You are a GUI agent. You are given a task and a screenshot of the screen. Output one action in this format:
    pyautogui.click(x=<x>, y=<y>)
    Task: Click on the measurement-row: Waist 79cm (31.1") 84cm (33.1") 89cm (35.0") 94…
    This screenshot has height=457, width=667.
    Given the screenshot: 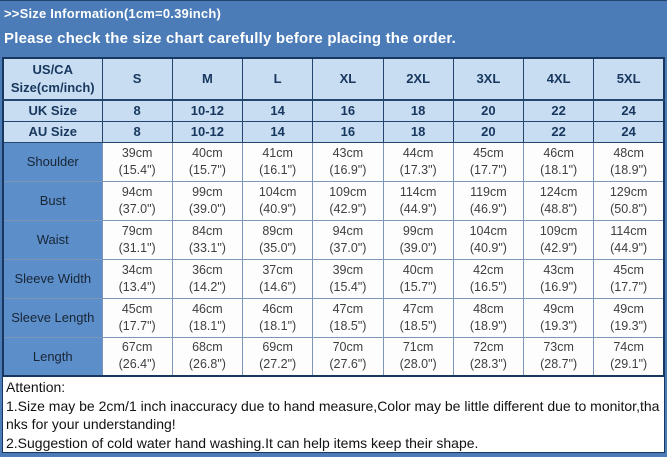 What is the action you would take?
    pyautogui.click(x=333, y=239)
    